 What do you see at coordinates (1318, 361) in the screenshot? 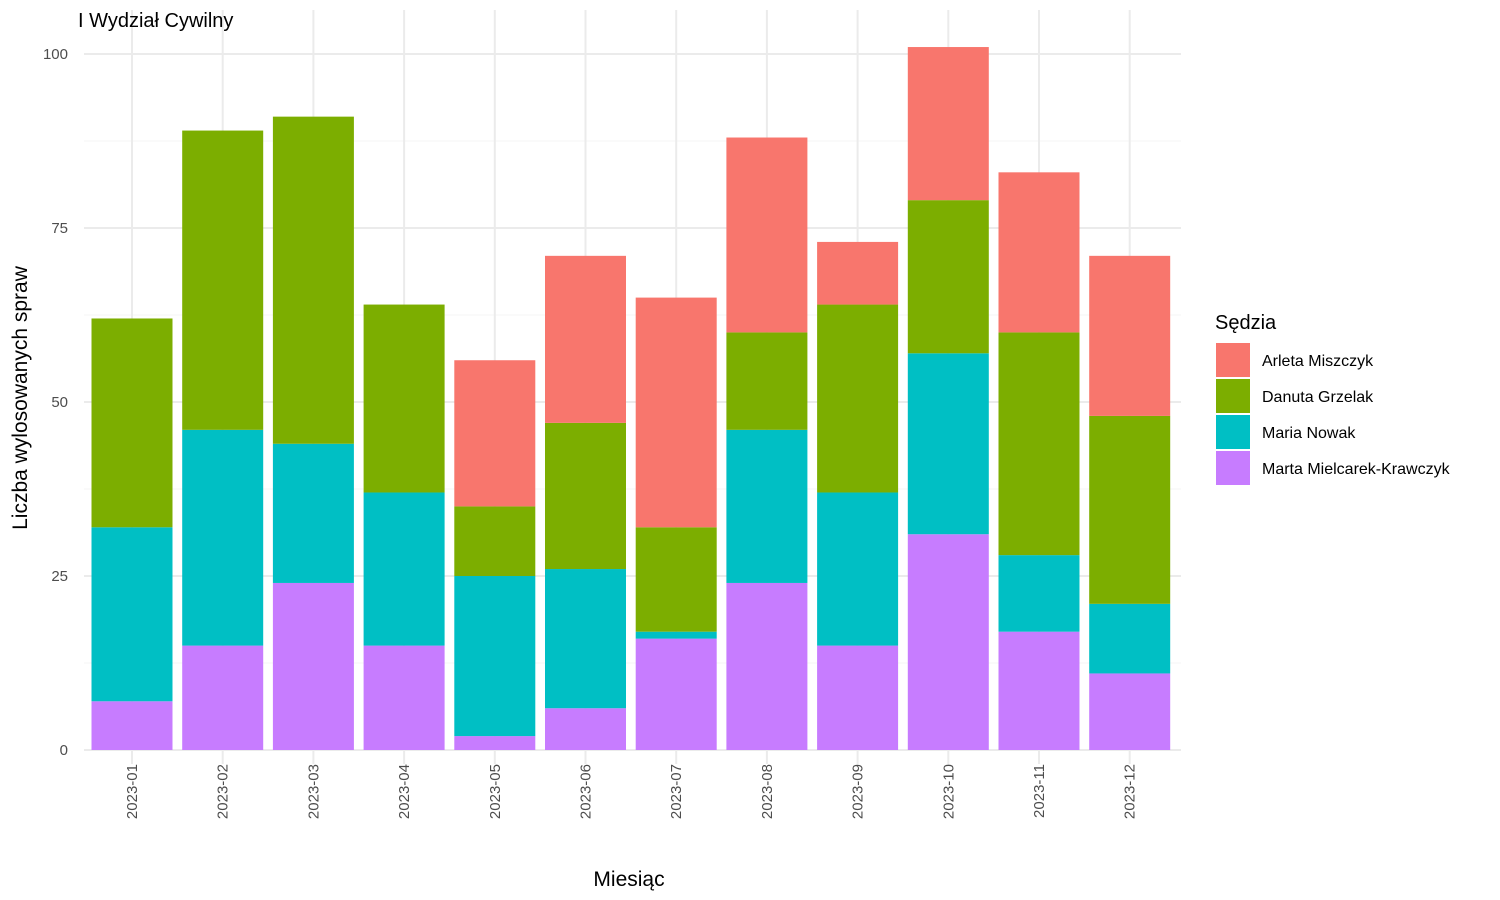
I see `legend-label: Arleta Miszczyk` at bounding box center [1318, 361].